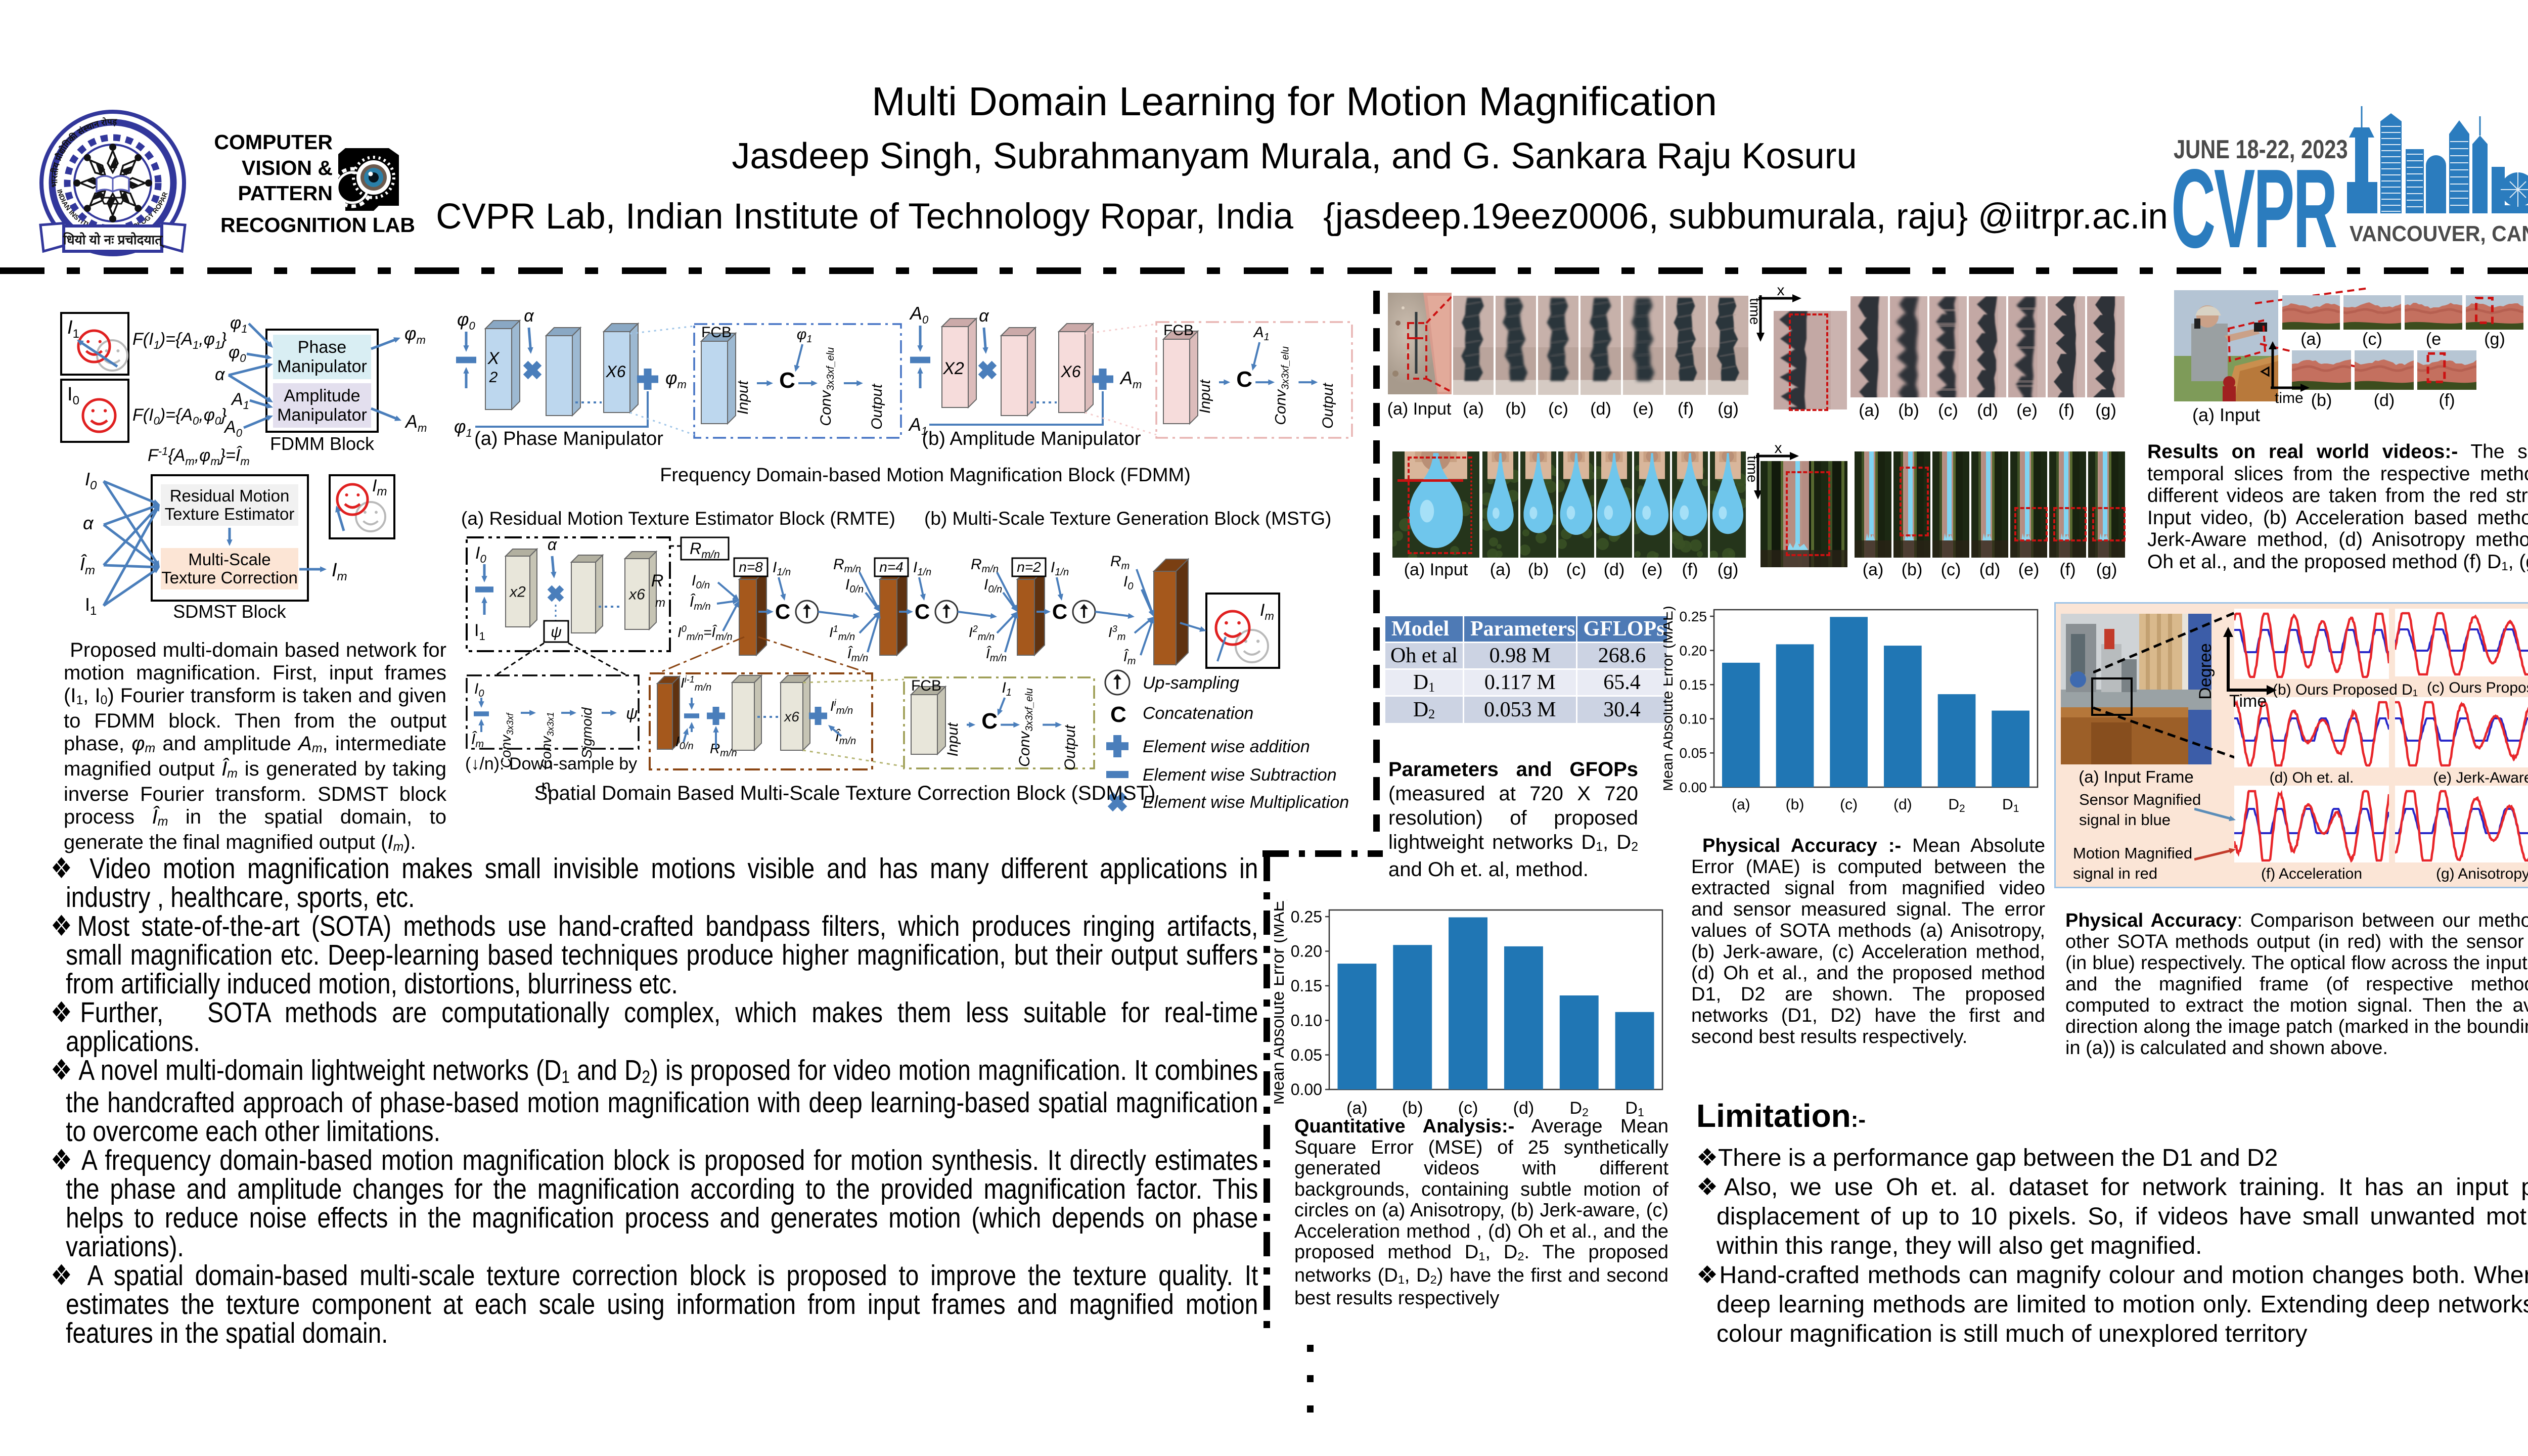  Describe the element at coordinates (518, 592) in the screenshot. I see `svg-text: x2` at that location.